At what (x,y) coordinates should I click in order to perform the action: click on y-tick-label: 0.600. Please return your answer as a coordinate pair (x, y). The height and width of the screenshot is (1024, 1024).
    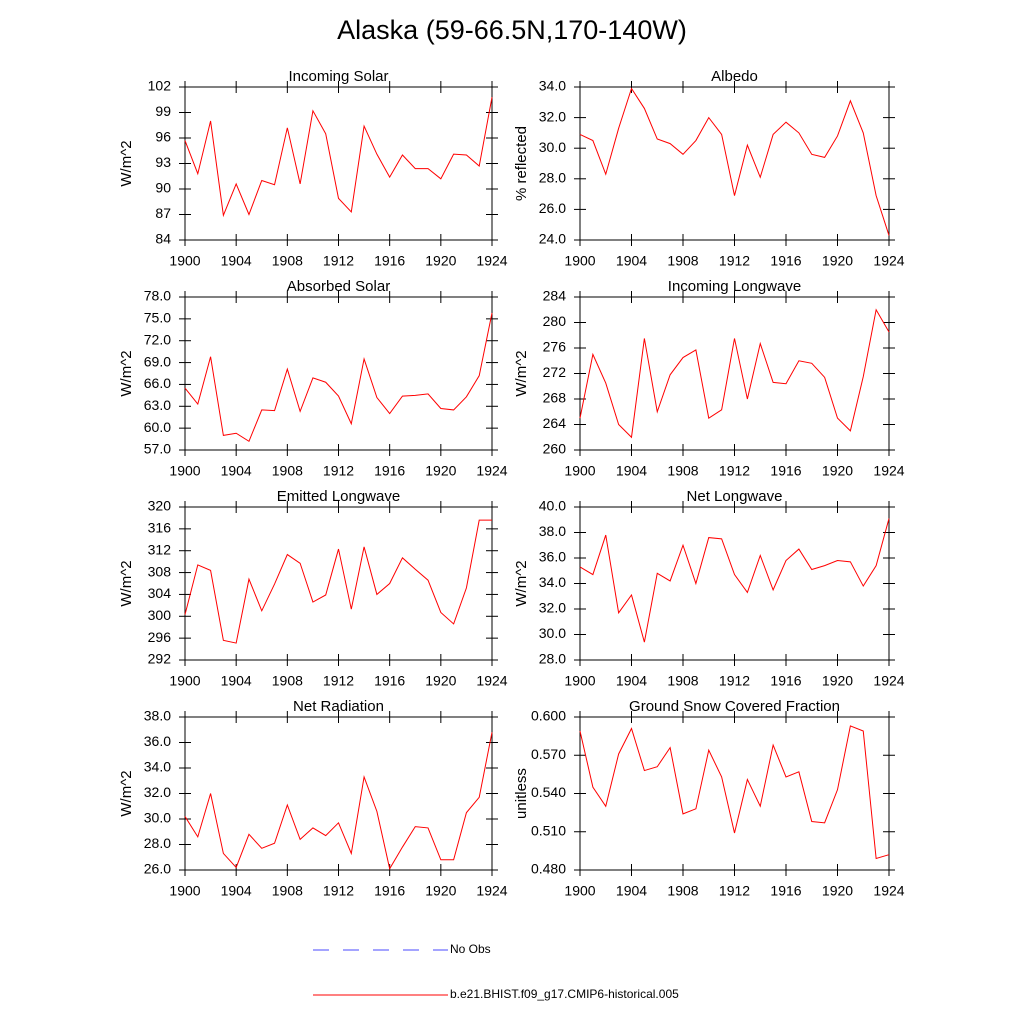
    Looking at the image, I should click on (548, 716).